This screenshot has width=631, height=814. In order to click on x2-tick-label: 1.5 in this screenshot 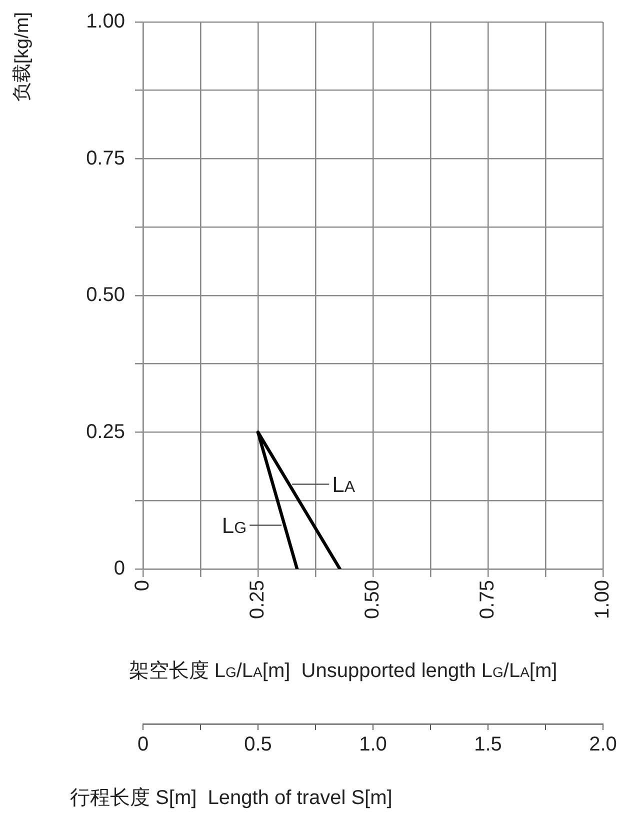, I will do `click(488, 745)`.